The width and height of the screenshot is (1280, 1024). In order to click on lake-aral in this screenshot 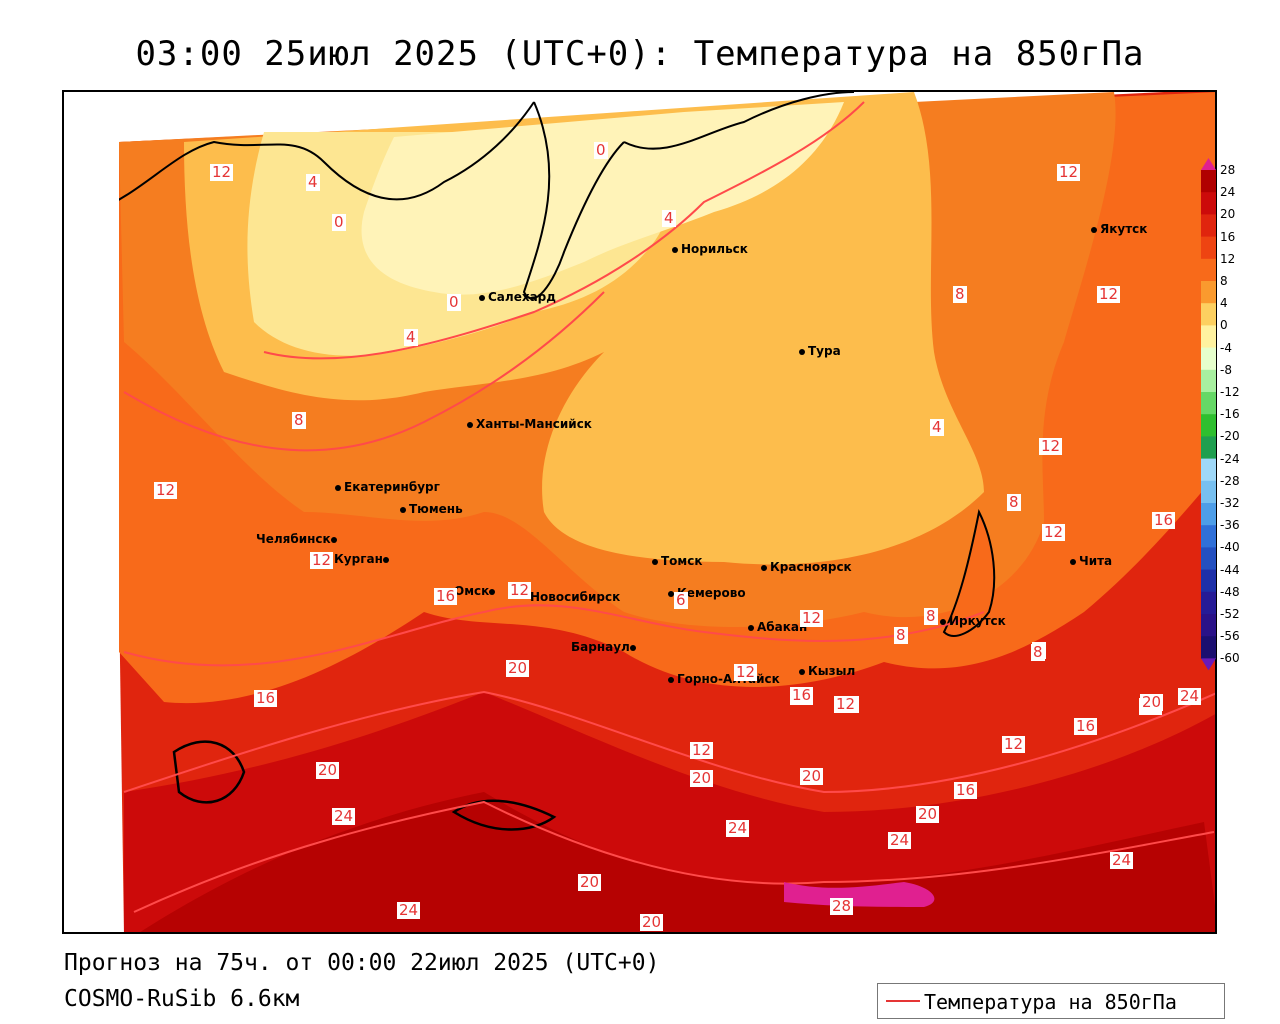, I will do `click(209, 772)`.